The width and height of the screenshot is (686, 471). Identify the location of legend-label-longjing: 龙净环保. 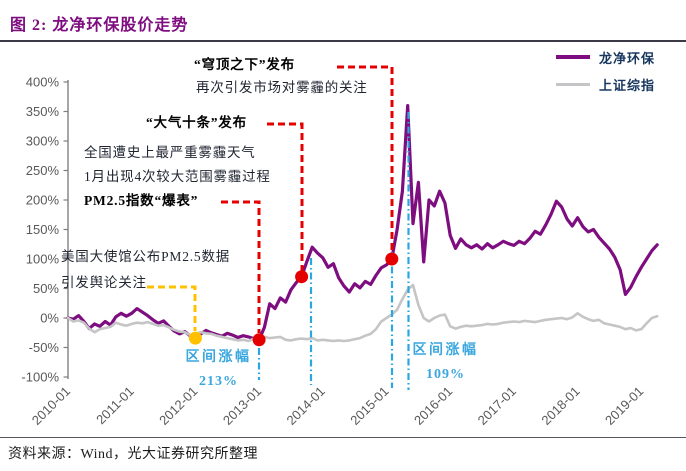
(627, 58).